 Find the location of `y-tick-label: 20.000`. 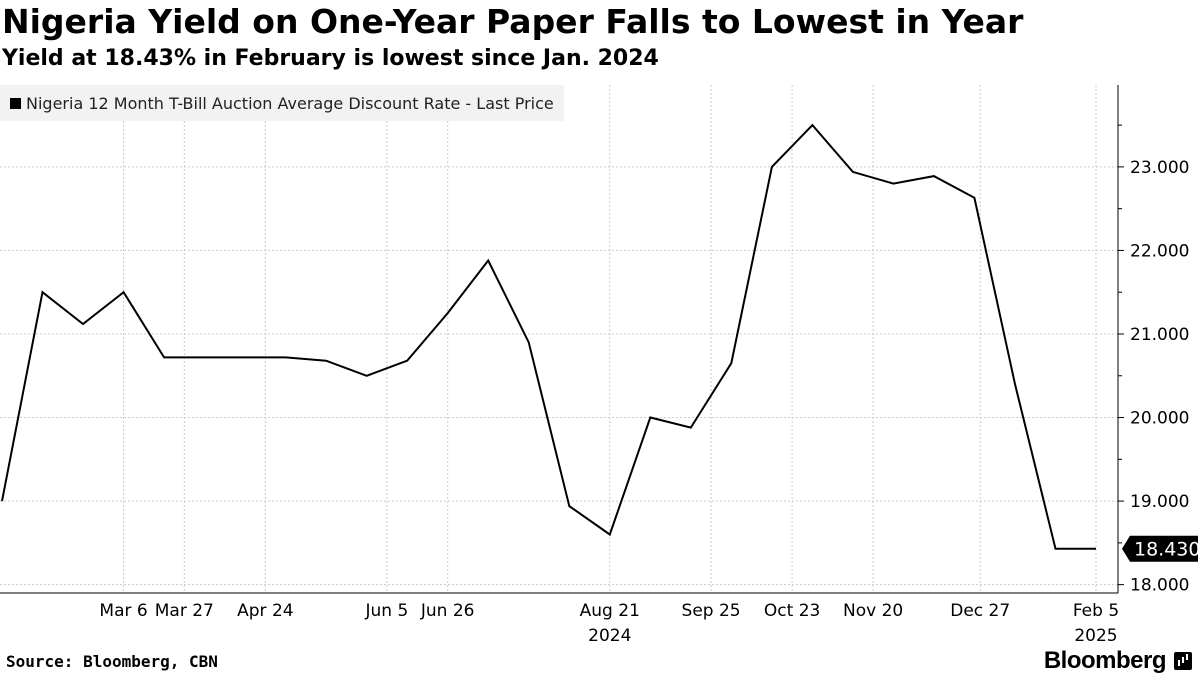

y-tick-label: 20.000 is located at coordinates (1159, 419).